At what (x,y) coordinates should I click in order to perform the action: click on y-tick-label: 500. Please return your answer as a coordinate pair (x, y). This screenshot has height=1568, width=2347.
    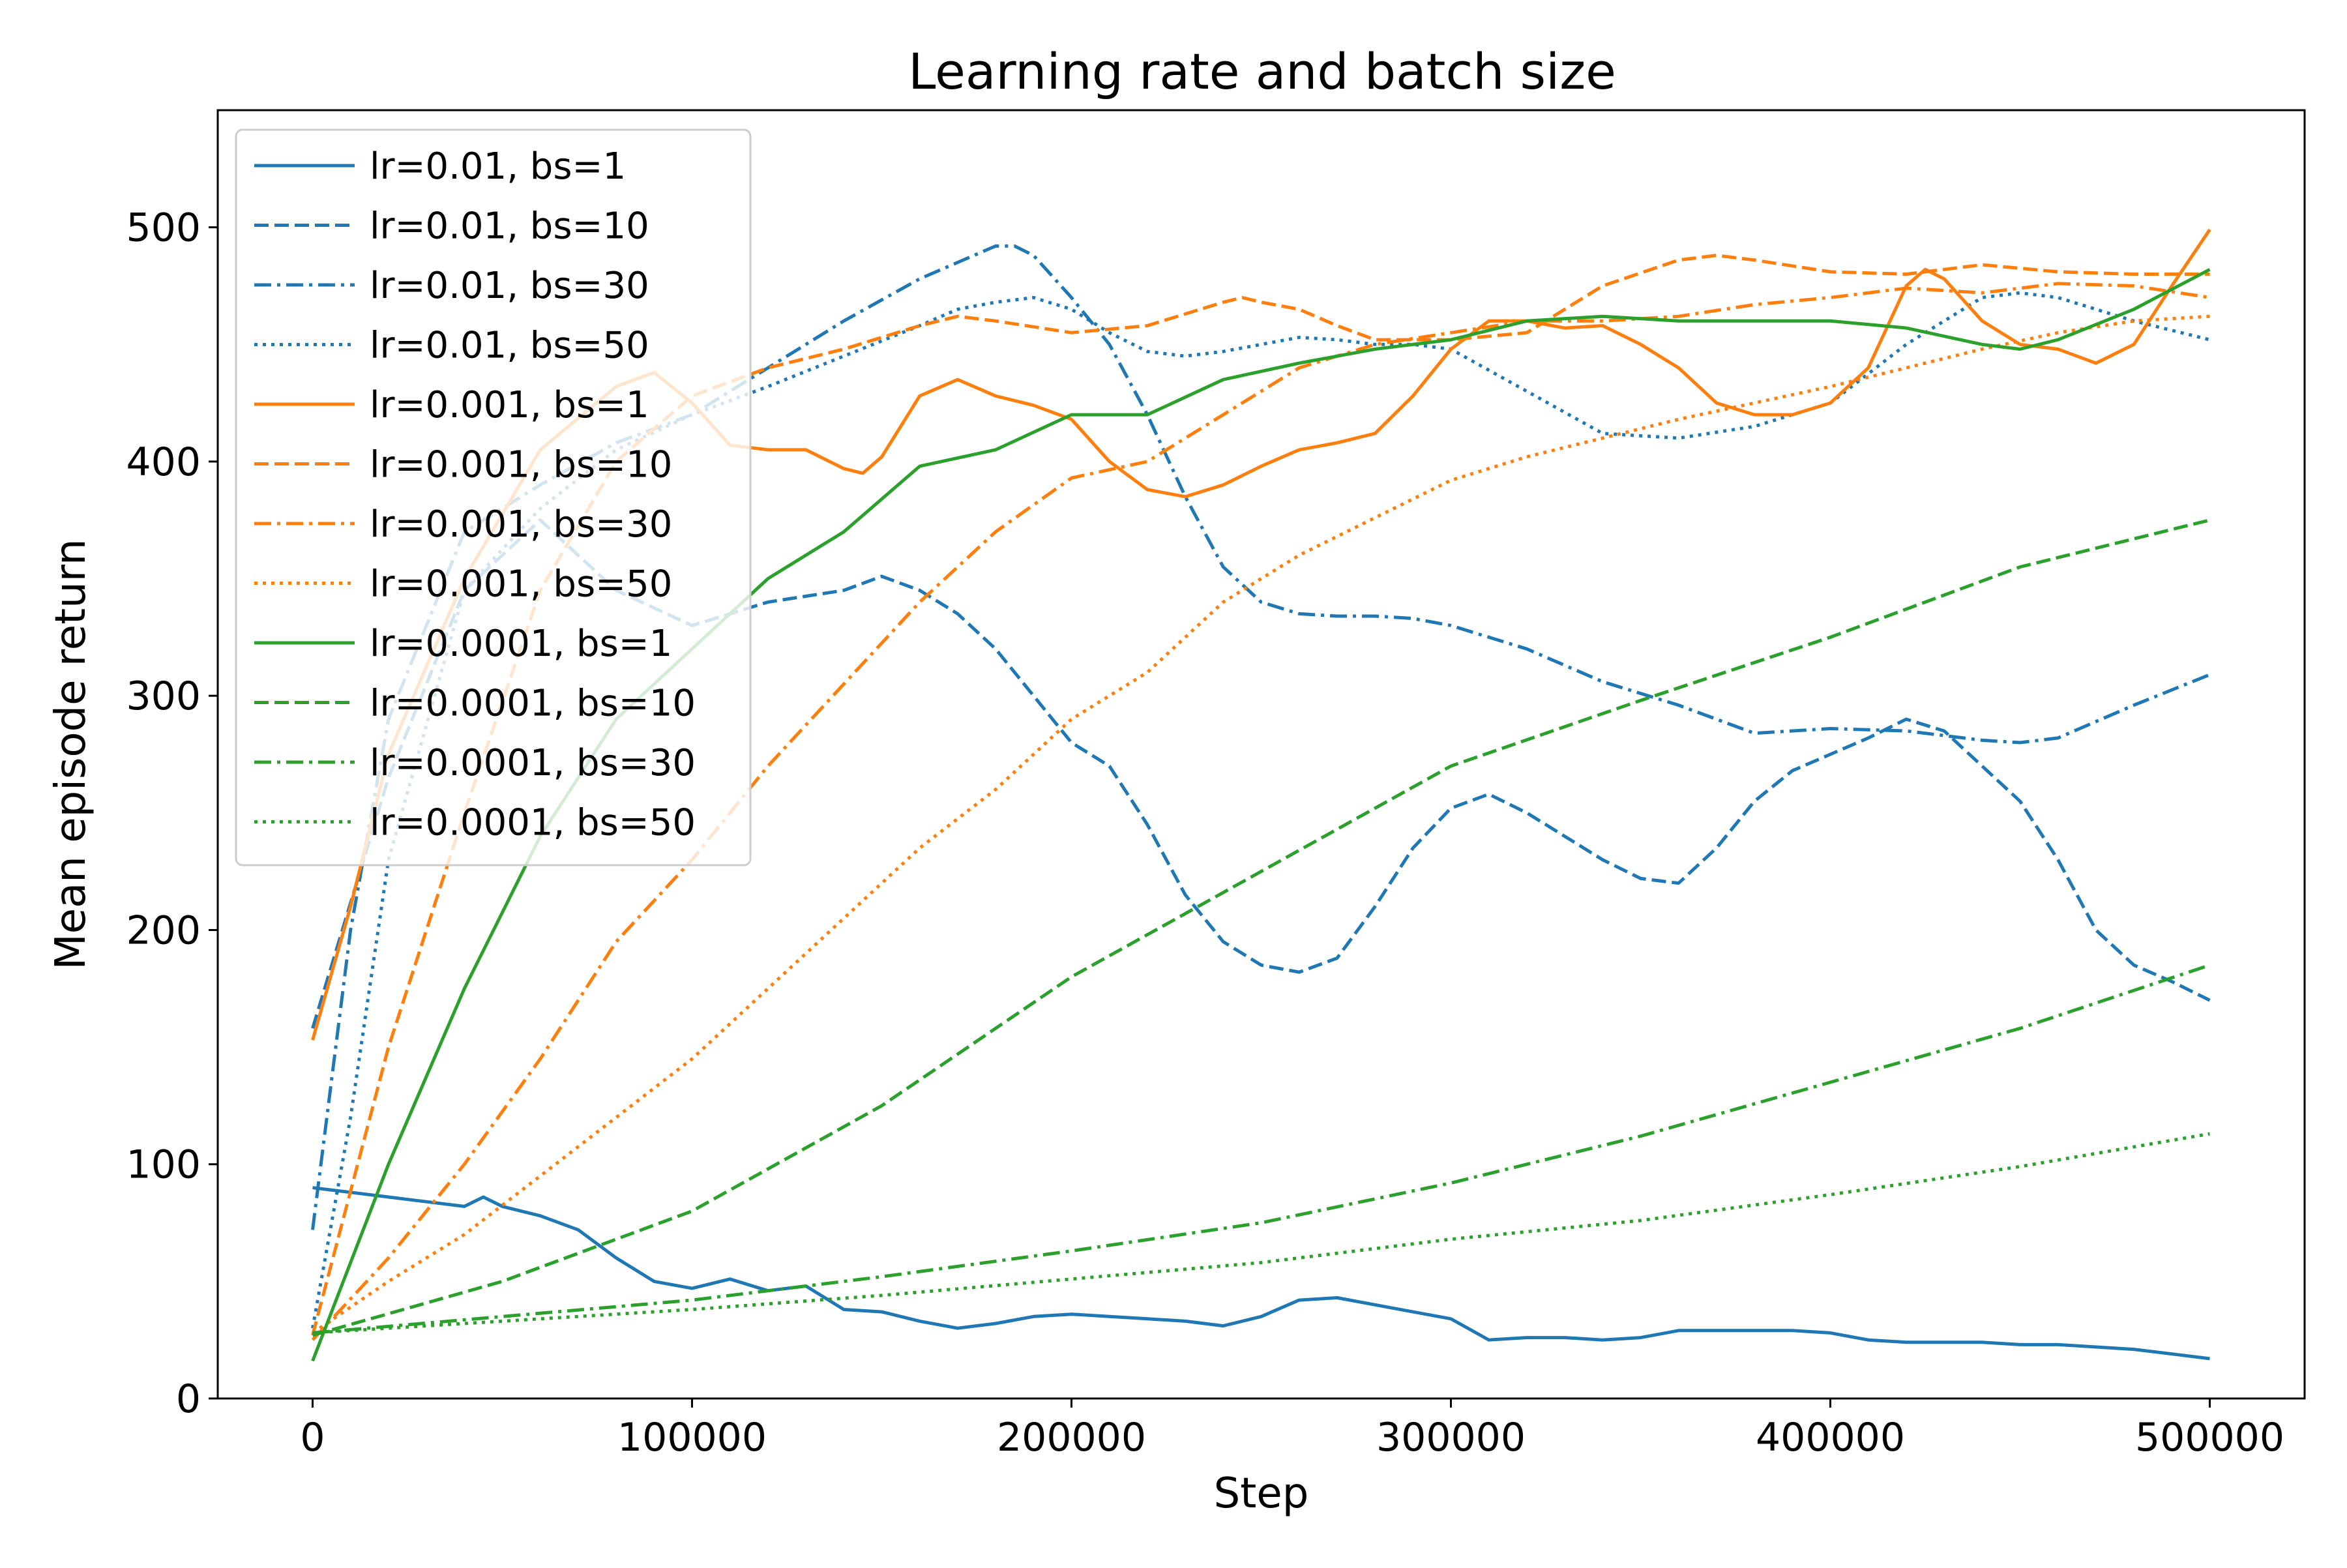
    Looking at the image, I should click on (163, 228).